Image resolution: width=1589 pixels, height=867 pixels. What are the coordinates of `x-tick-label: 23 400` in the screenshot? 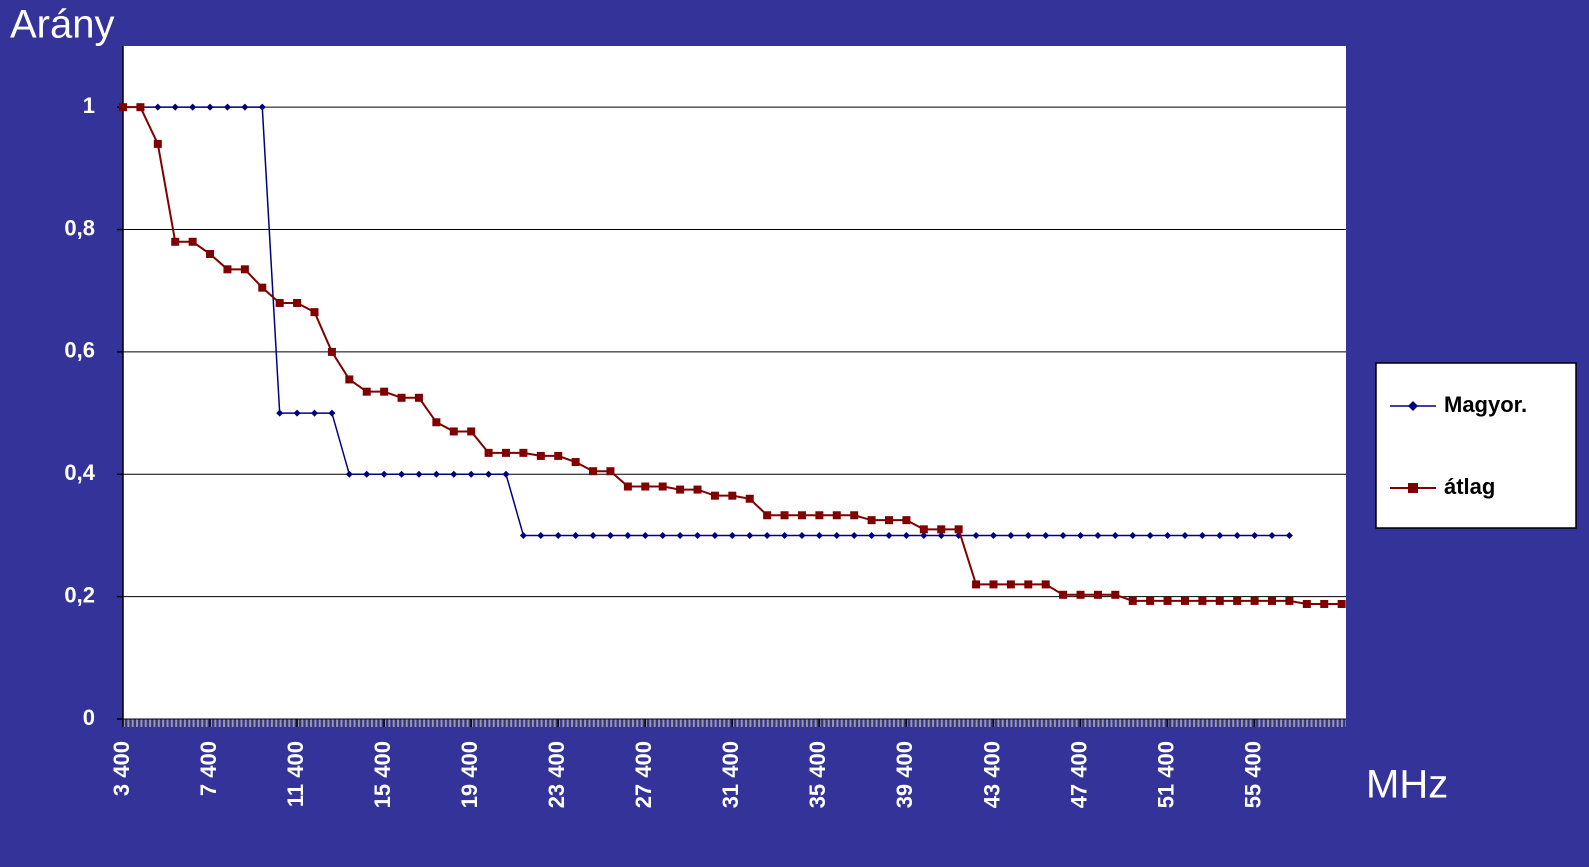 It's located at (556, 774).